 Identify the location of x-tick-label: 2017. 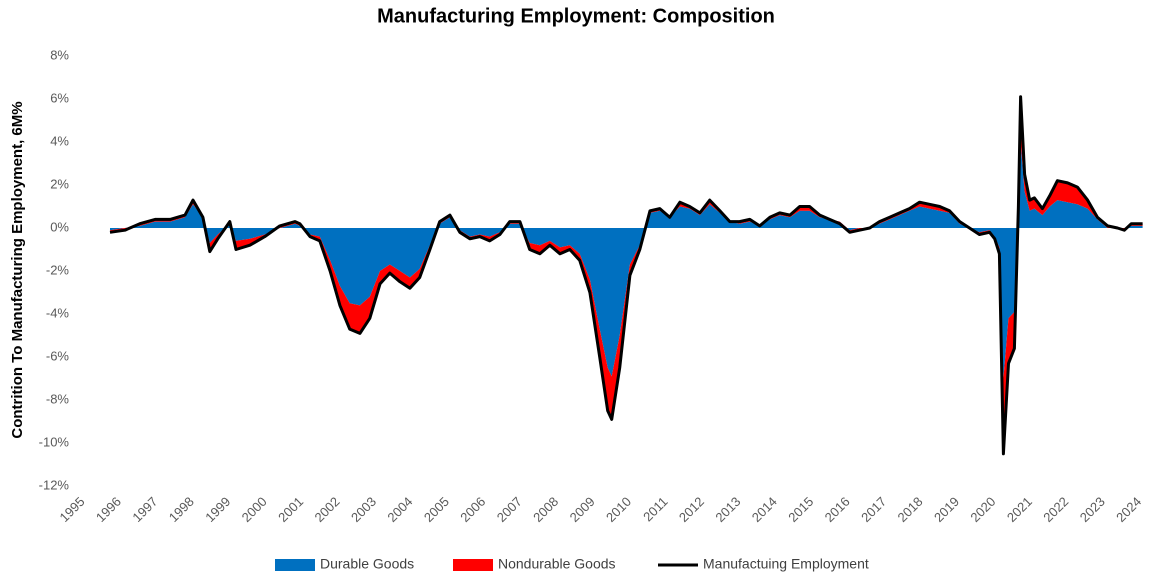
(873, 509).